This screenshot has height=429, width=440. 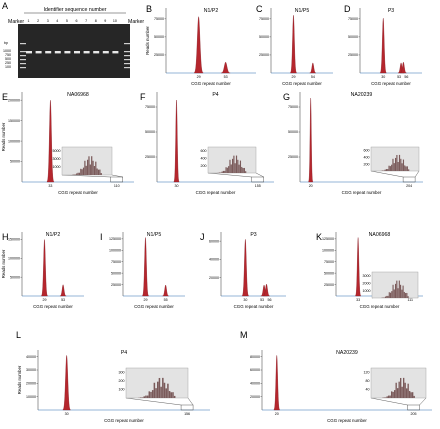 I want to click on panel-letter: H, so click(x=5, y=237).